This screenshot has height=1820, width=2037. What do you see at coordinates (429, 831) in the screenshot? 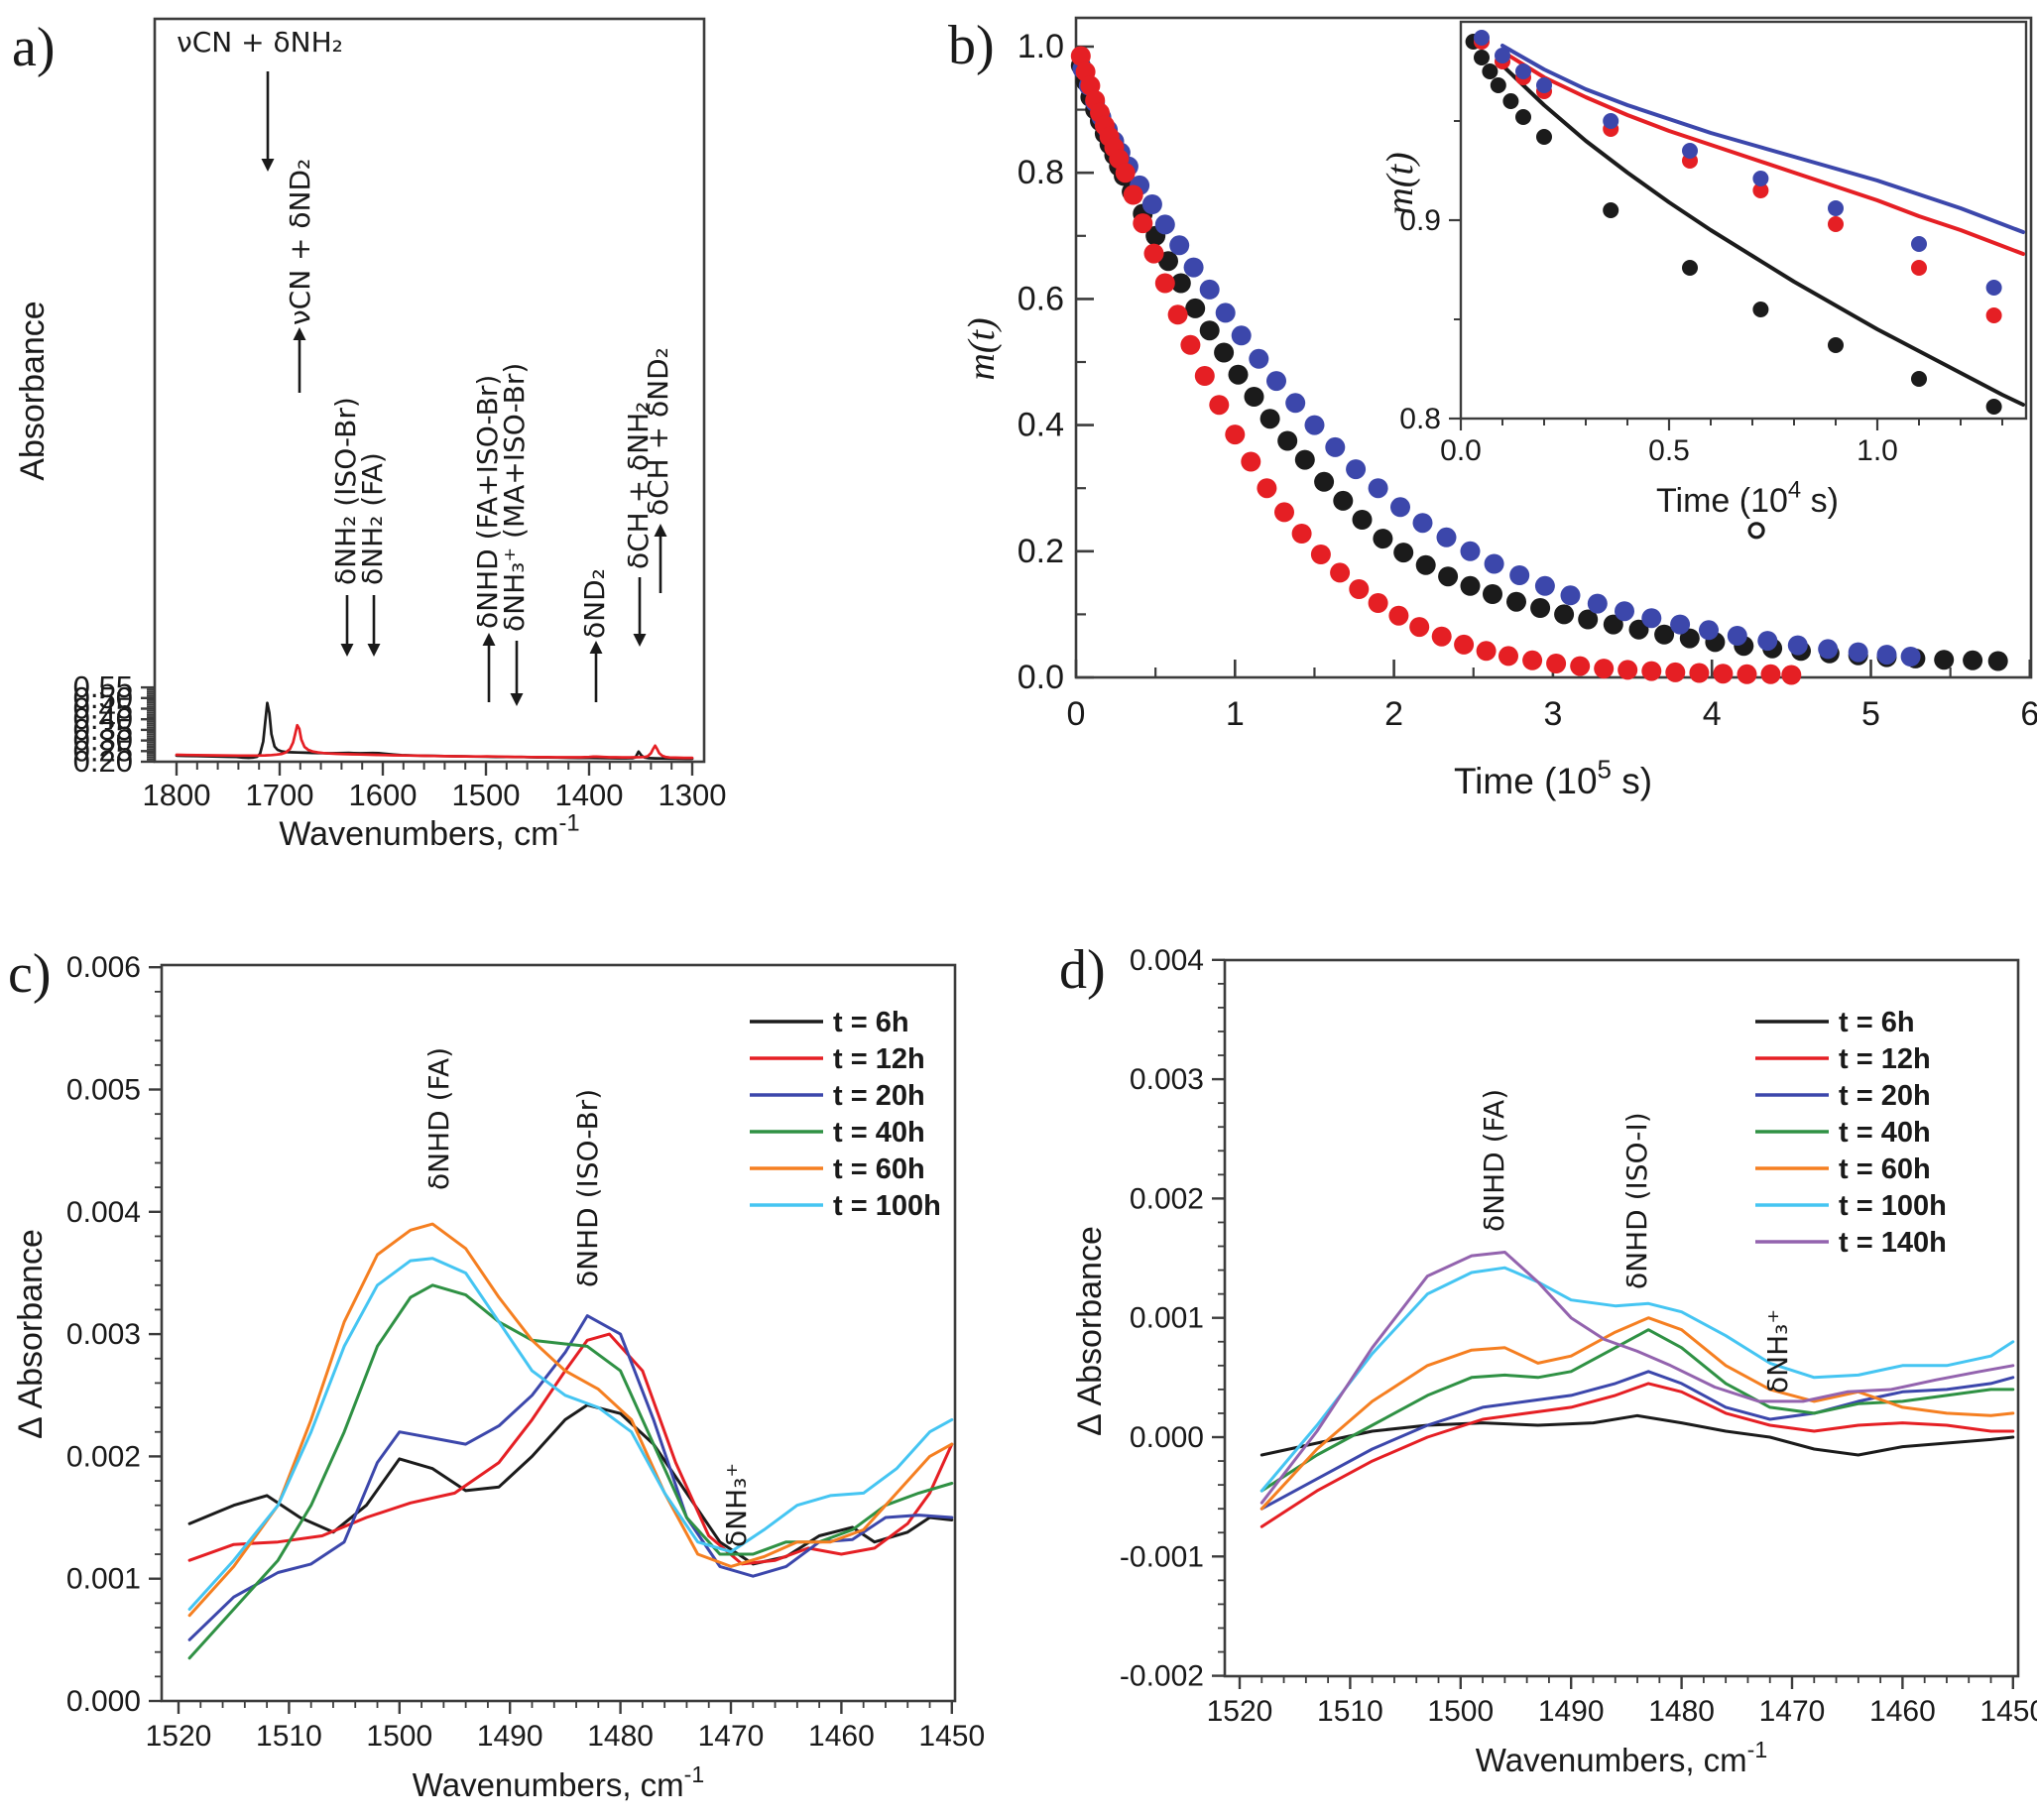
I see `panel-a-x-axis-title: Wavenumbers, cm-1` at bounding box center [429, 831].